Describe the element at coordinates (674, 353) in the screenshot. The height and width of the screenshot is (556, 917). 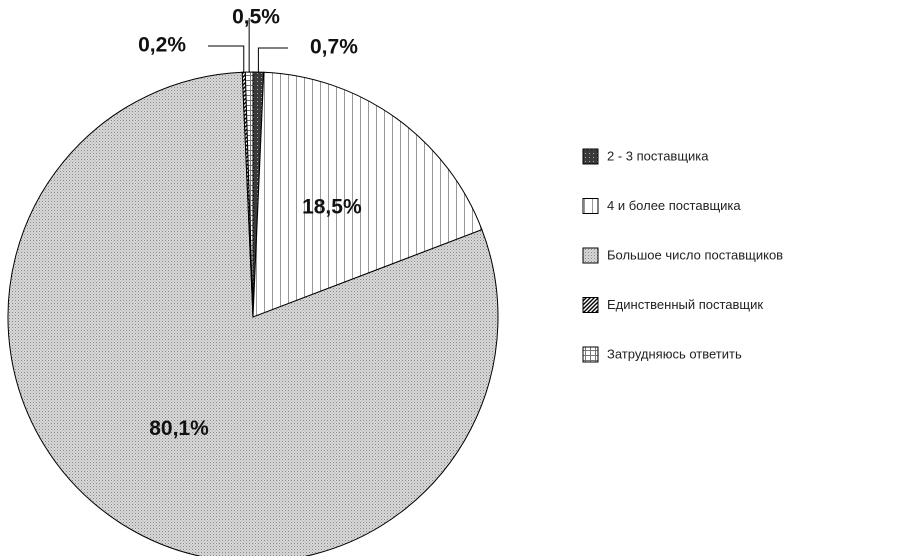
I see `legend-label: Затрудняюсь ответить` at that location.